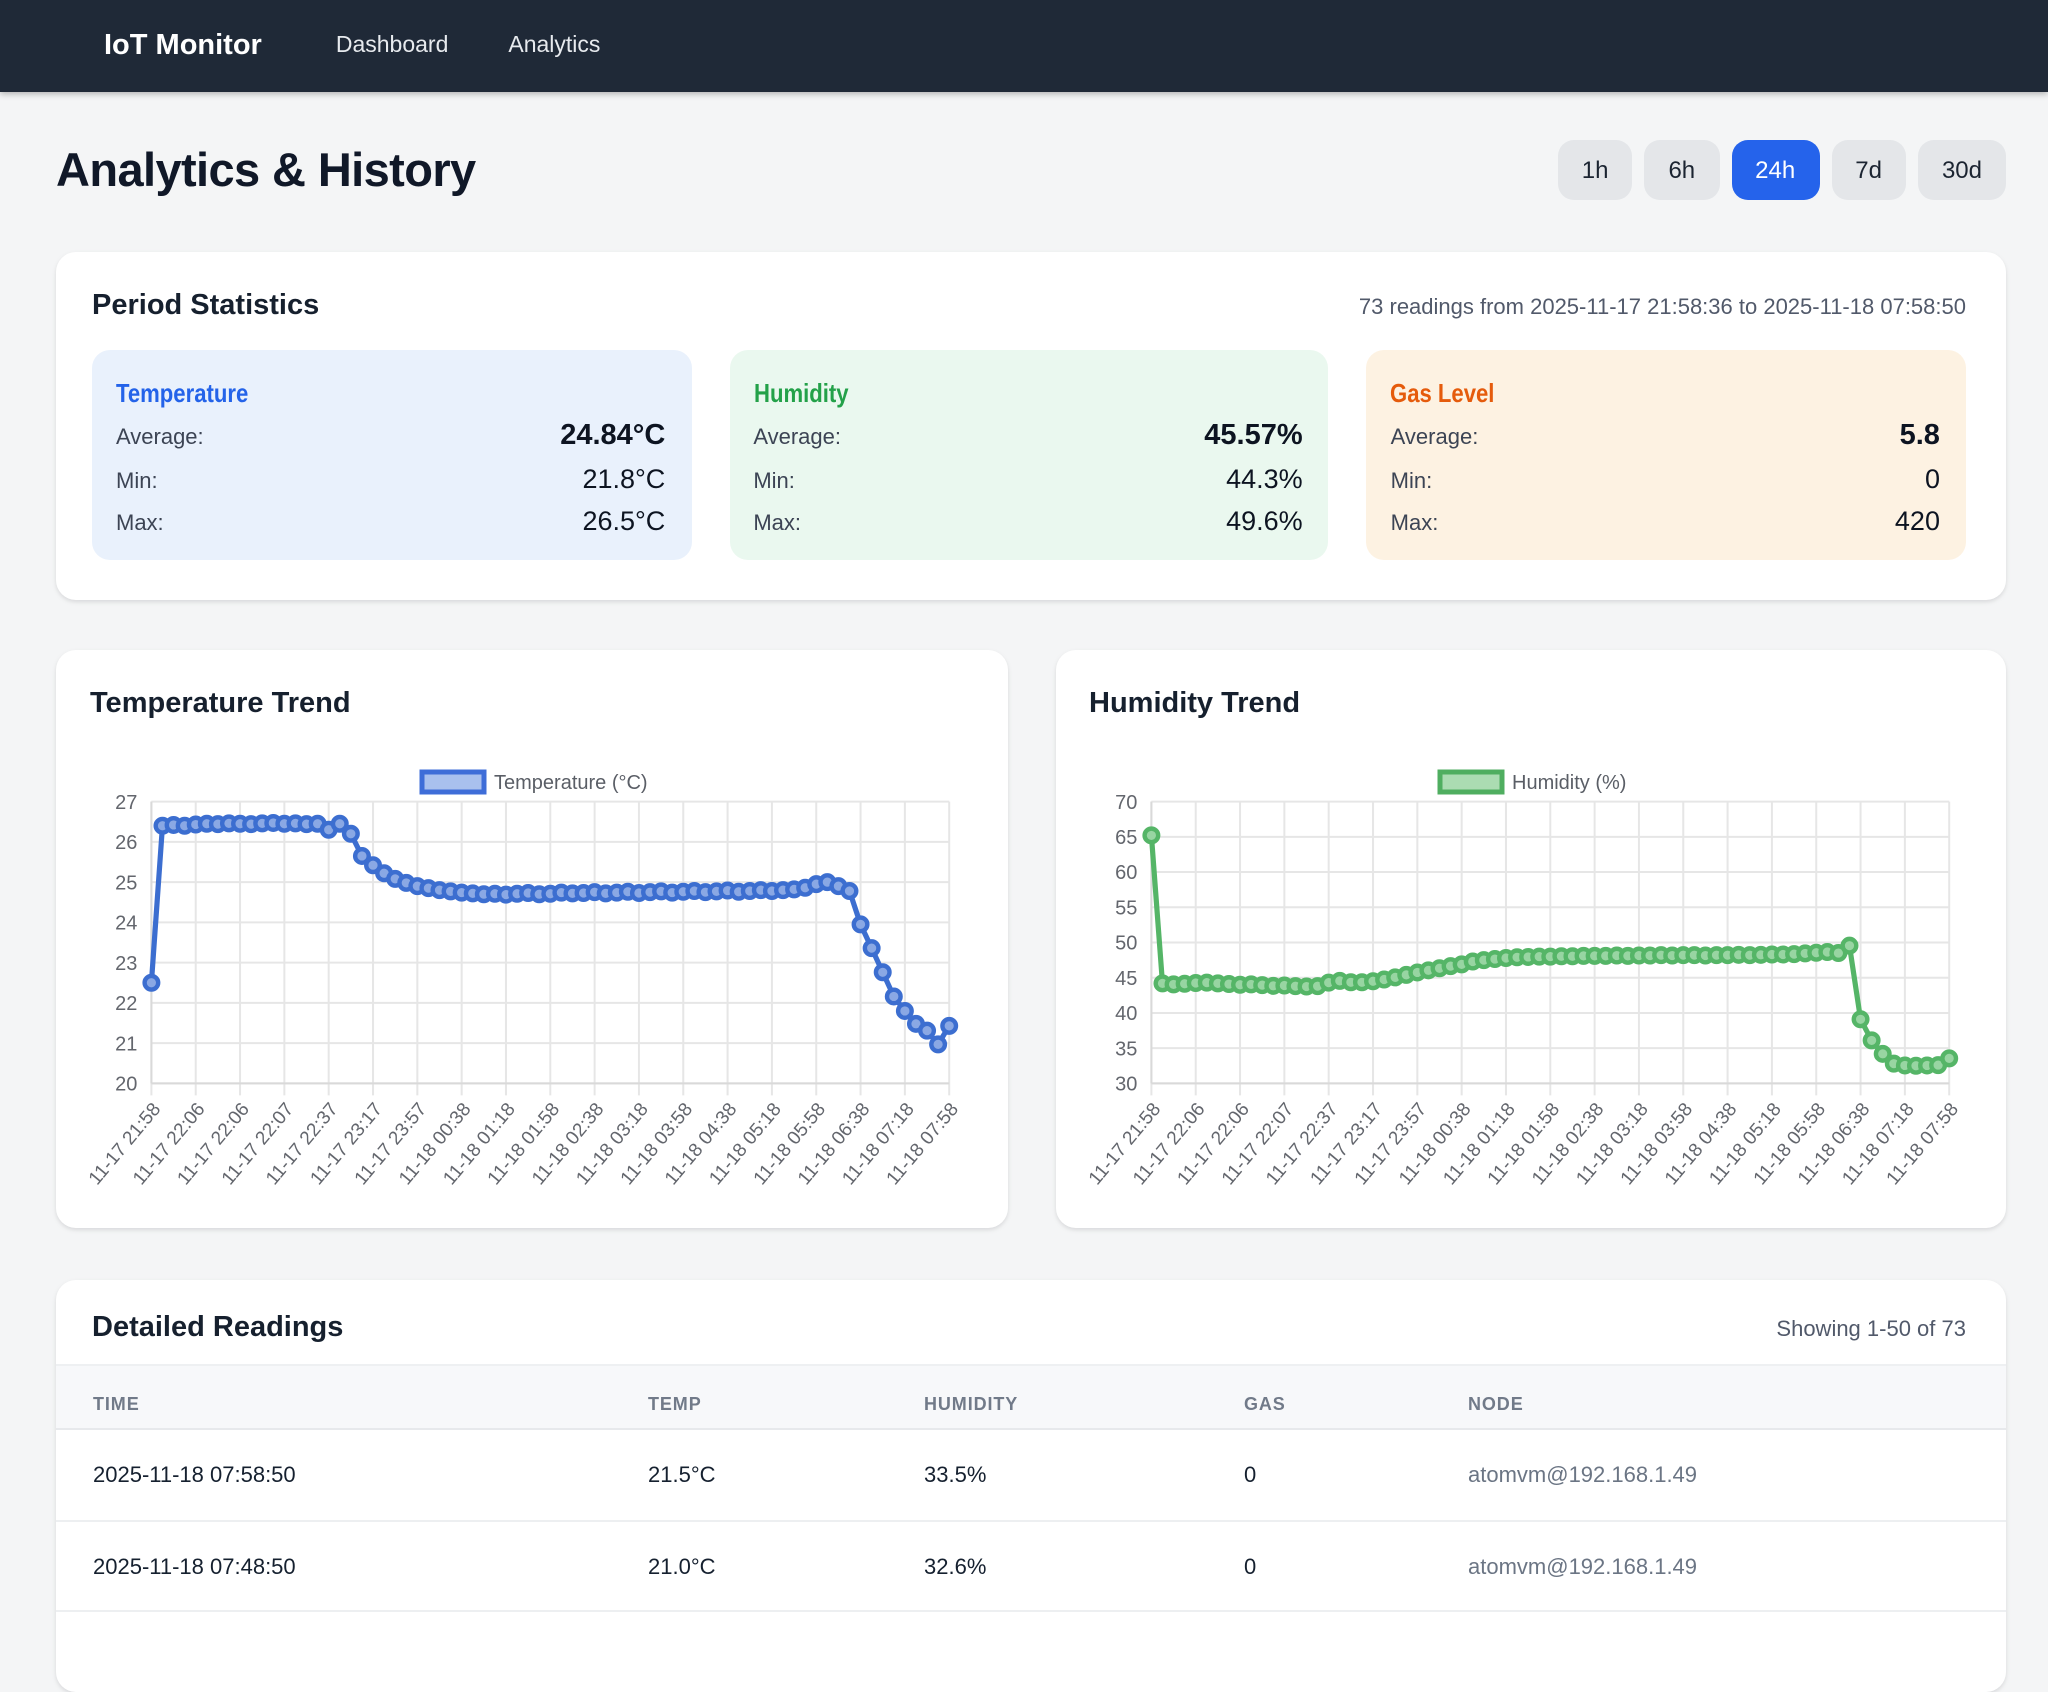 The height and width of the screenshot is (1692, 2048). Describe the element at coordinates (126, 843) in the screenshot. I see `svg-text: 26` at that location.